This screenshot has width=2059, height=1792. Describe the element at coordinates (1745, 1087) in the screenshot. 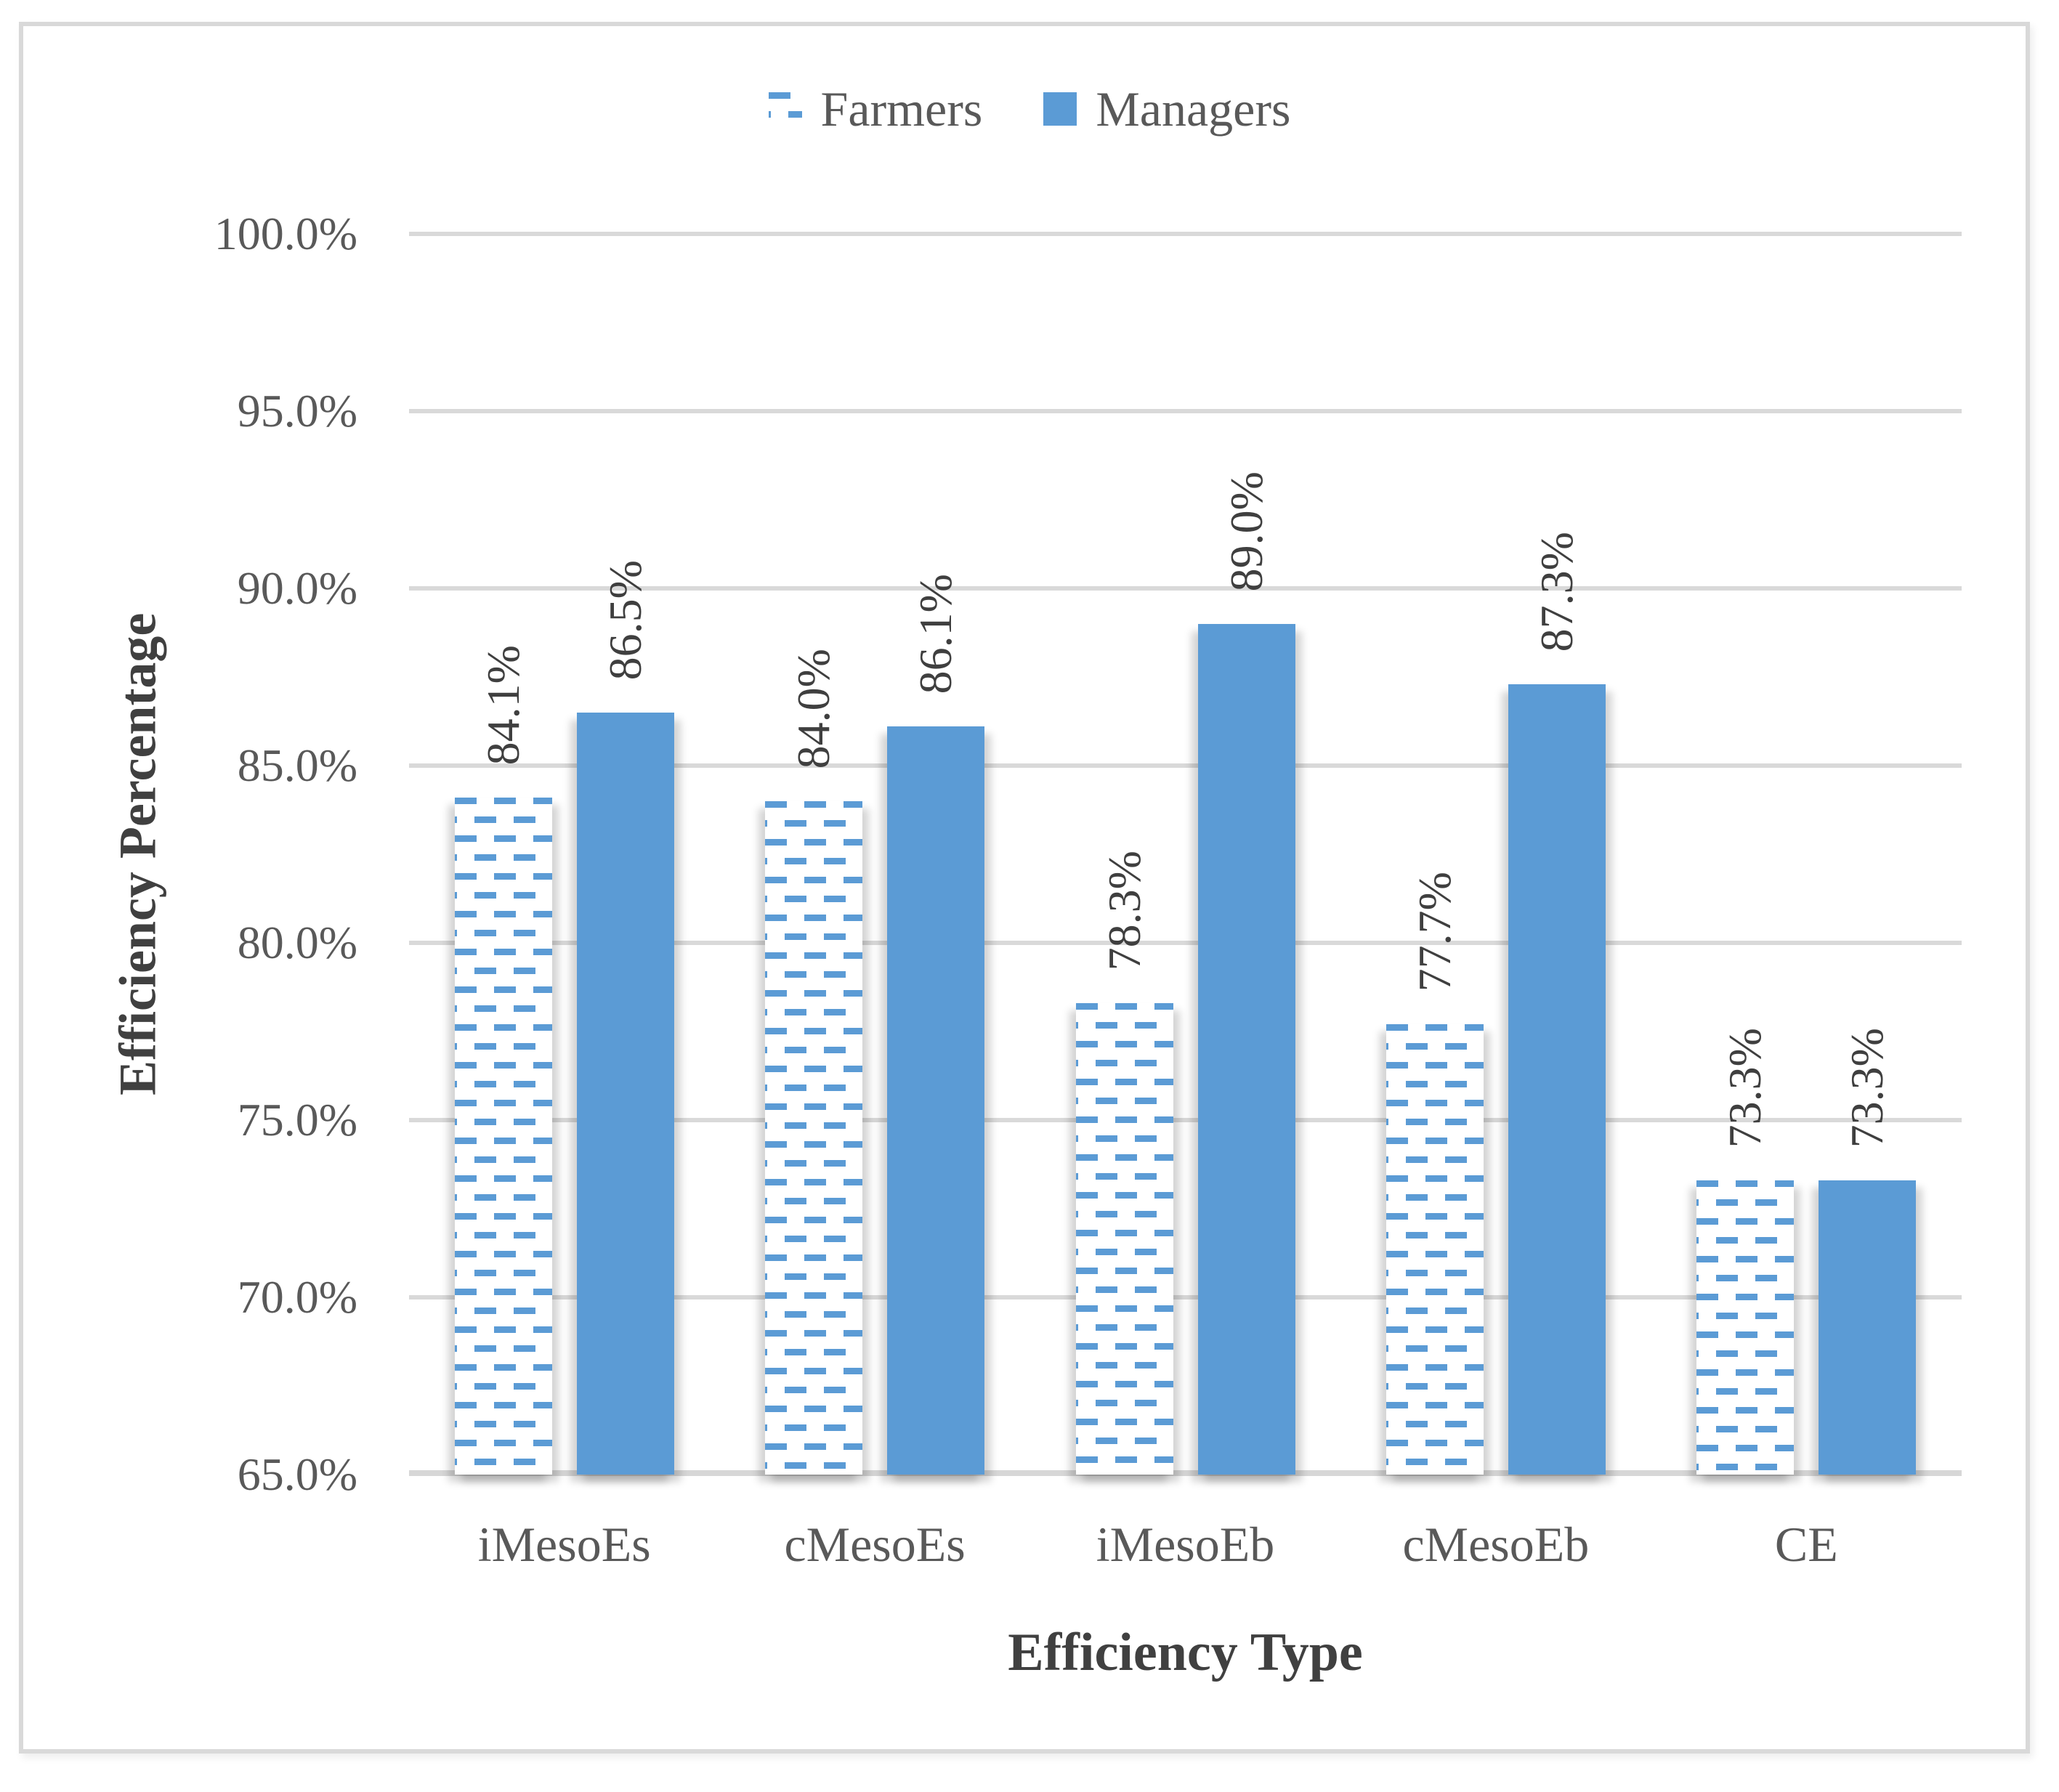

I see `value-label-farmers-CE: 73.3%` at that location.